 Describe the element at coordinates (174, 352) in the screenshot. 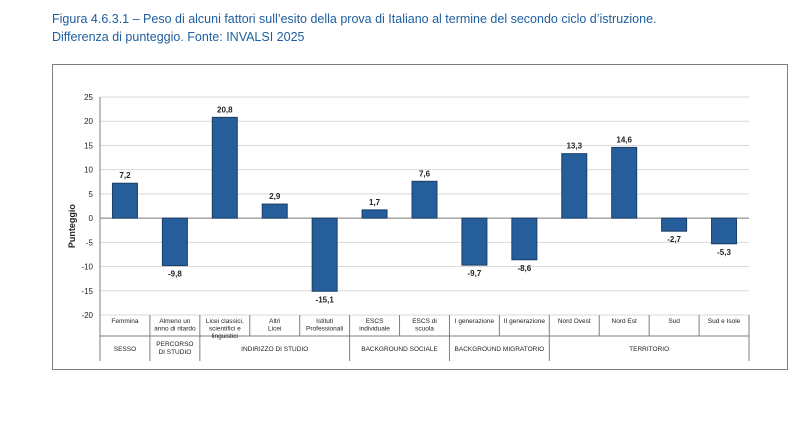

I see `group-label: DI STUDIO` at that location.